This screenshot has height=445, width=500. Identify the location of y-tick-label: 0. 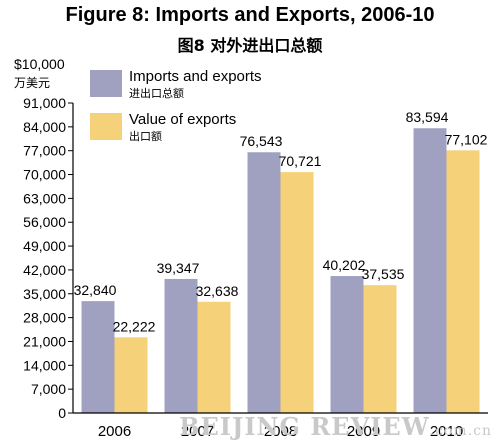
(62, 413).